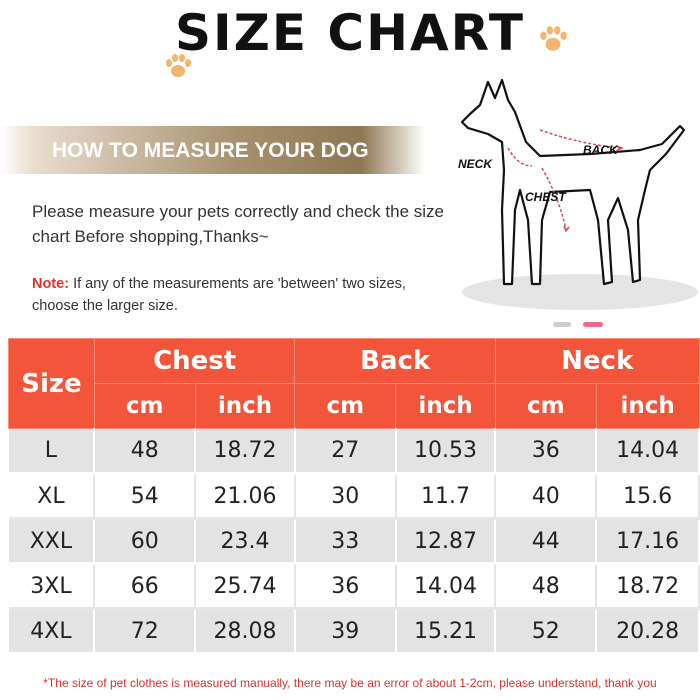 Image resolution: width=700 pixels, height=700 pixels. Describe the element at coordinates (648, 631) in the screenshot. I see `table-cell: 20.28` at that location.